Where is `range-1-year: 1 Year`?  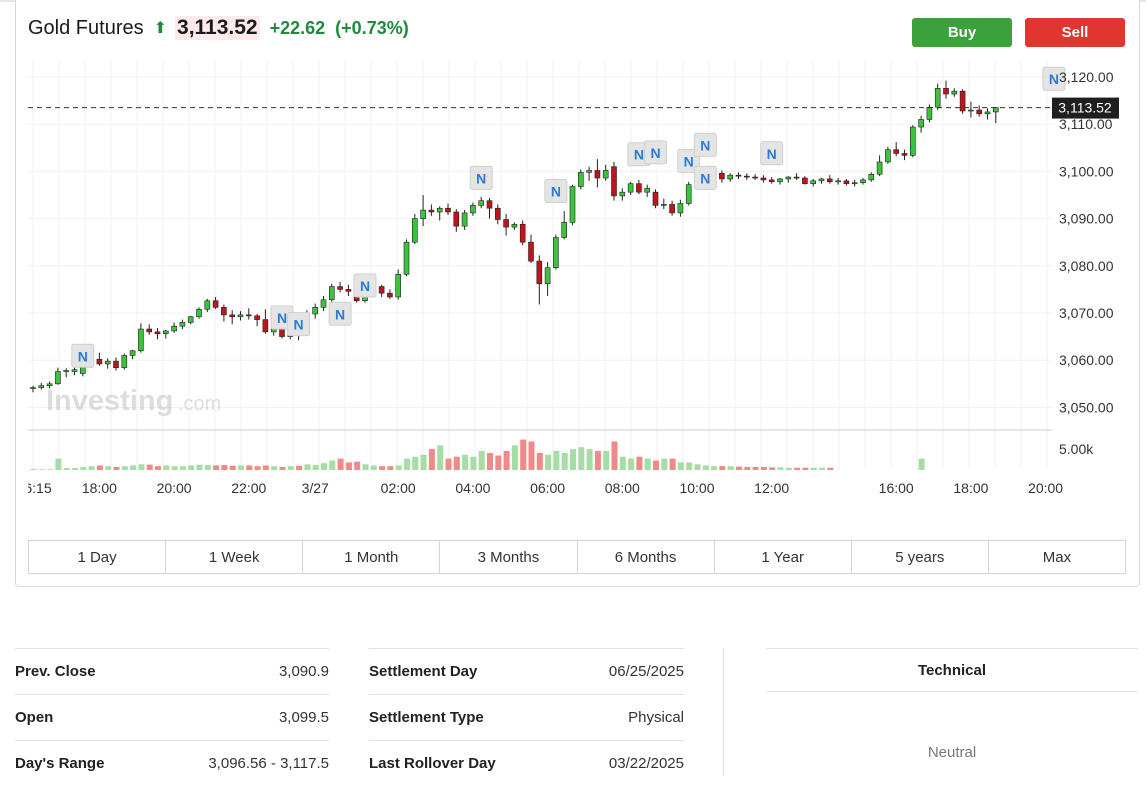
range-1-year: 1 Year is located at coordinates (783, 557).